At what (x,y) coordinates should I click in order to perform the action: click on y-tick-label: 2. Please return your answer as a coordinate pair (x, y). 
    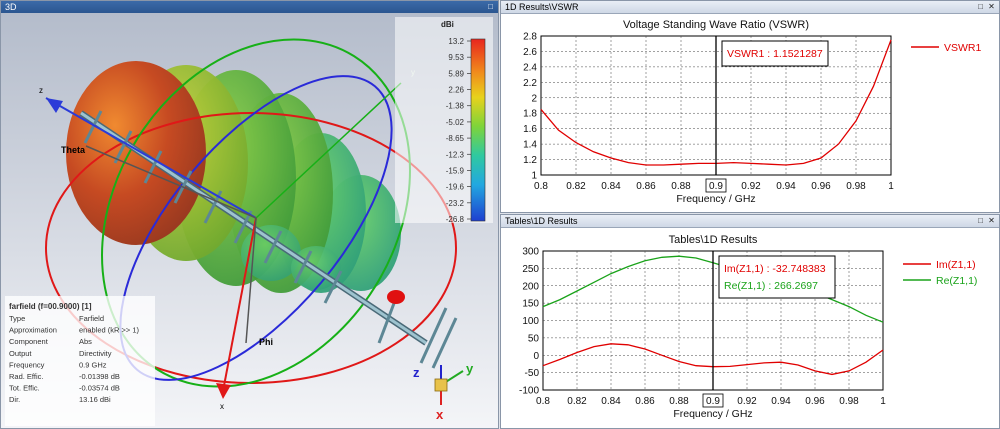
    Looking at the image, I should click on (534, 98).